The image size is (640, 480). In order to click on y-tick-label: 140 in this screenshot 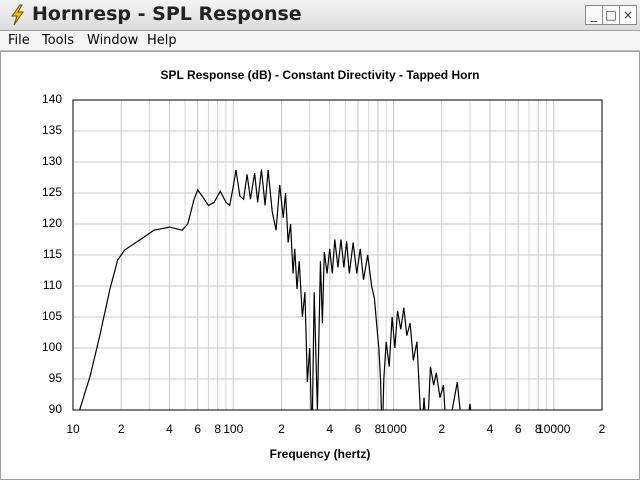, I will do `click(52, 99)`.